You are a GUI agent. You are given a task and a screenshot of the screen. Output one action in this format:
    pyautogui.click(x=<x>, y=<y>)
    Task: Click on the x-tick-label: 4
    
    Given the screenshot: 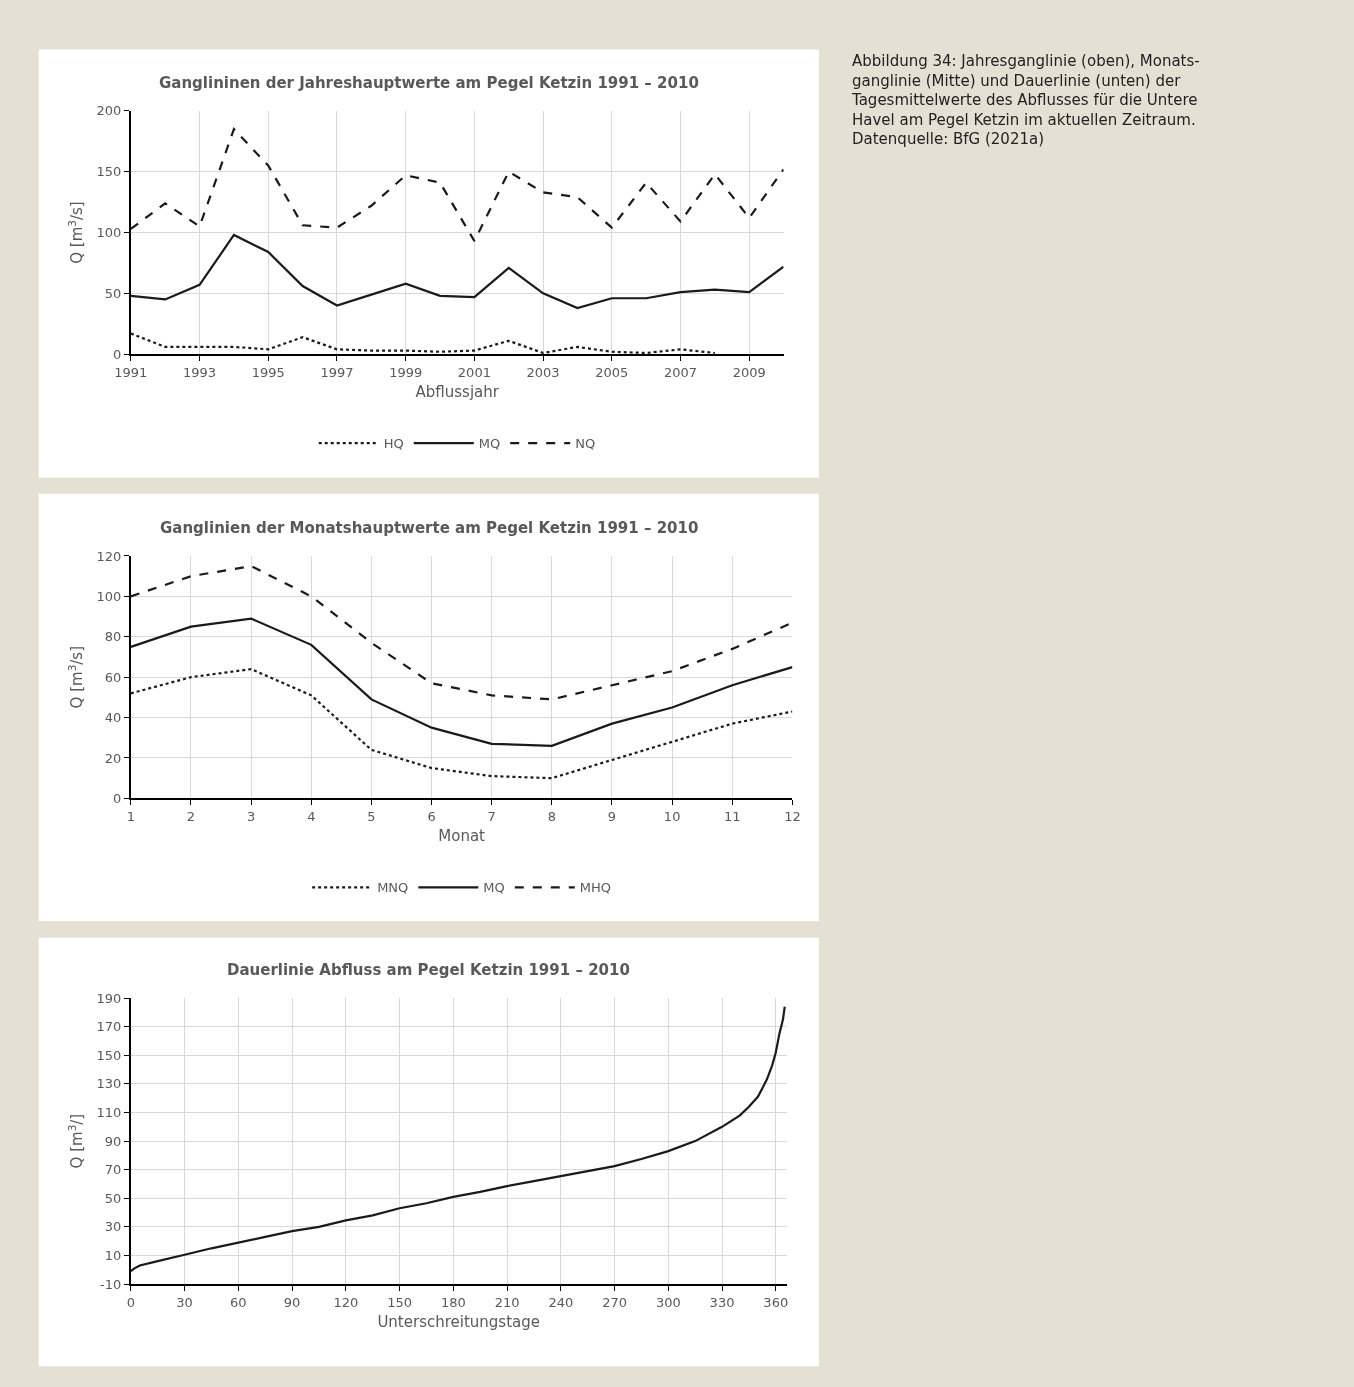 What is the action you would take?
    pyautogui.click(x=311, y=816)
    